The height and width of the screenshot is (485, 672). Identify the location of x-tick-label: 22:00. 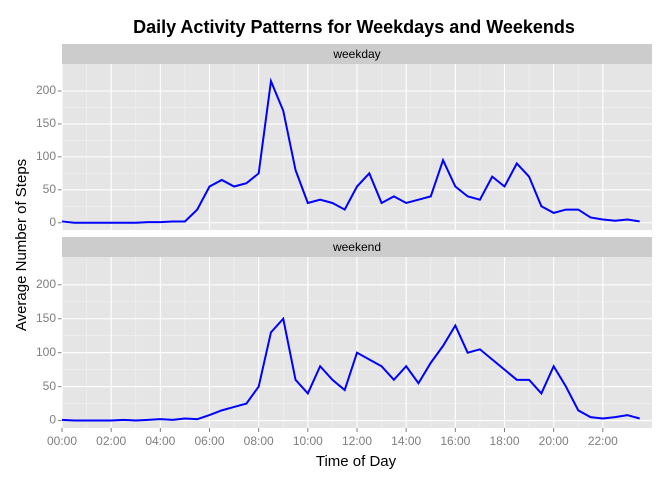
(603, 441).